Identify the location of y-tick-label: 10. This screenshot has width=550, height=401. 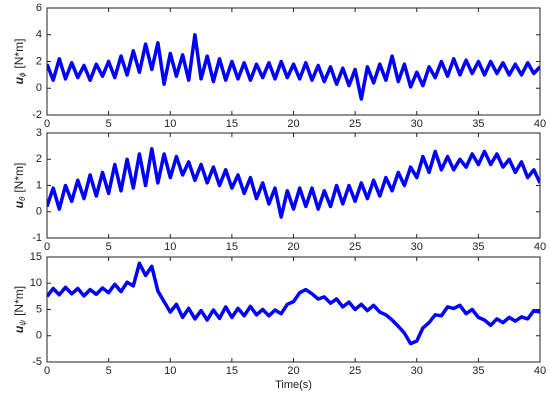
(36, 283).